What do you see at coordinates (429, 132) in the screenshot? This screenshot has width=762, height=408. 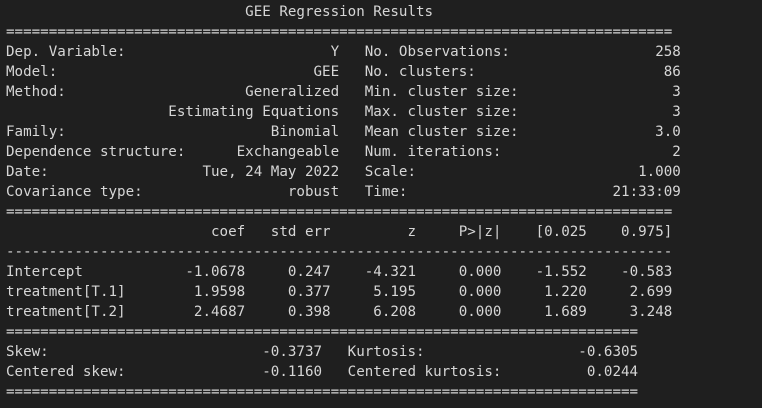 I see `info-label: Mean cluster size:` at bounding box center [429, 132].